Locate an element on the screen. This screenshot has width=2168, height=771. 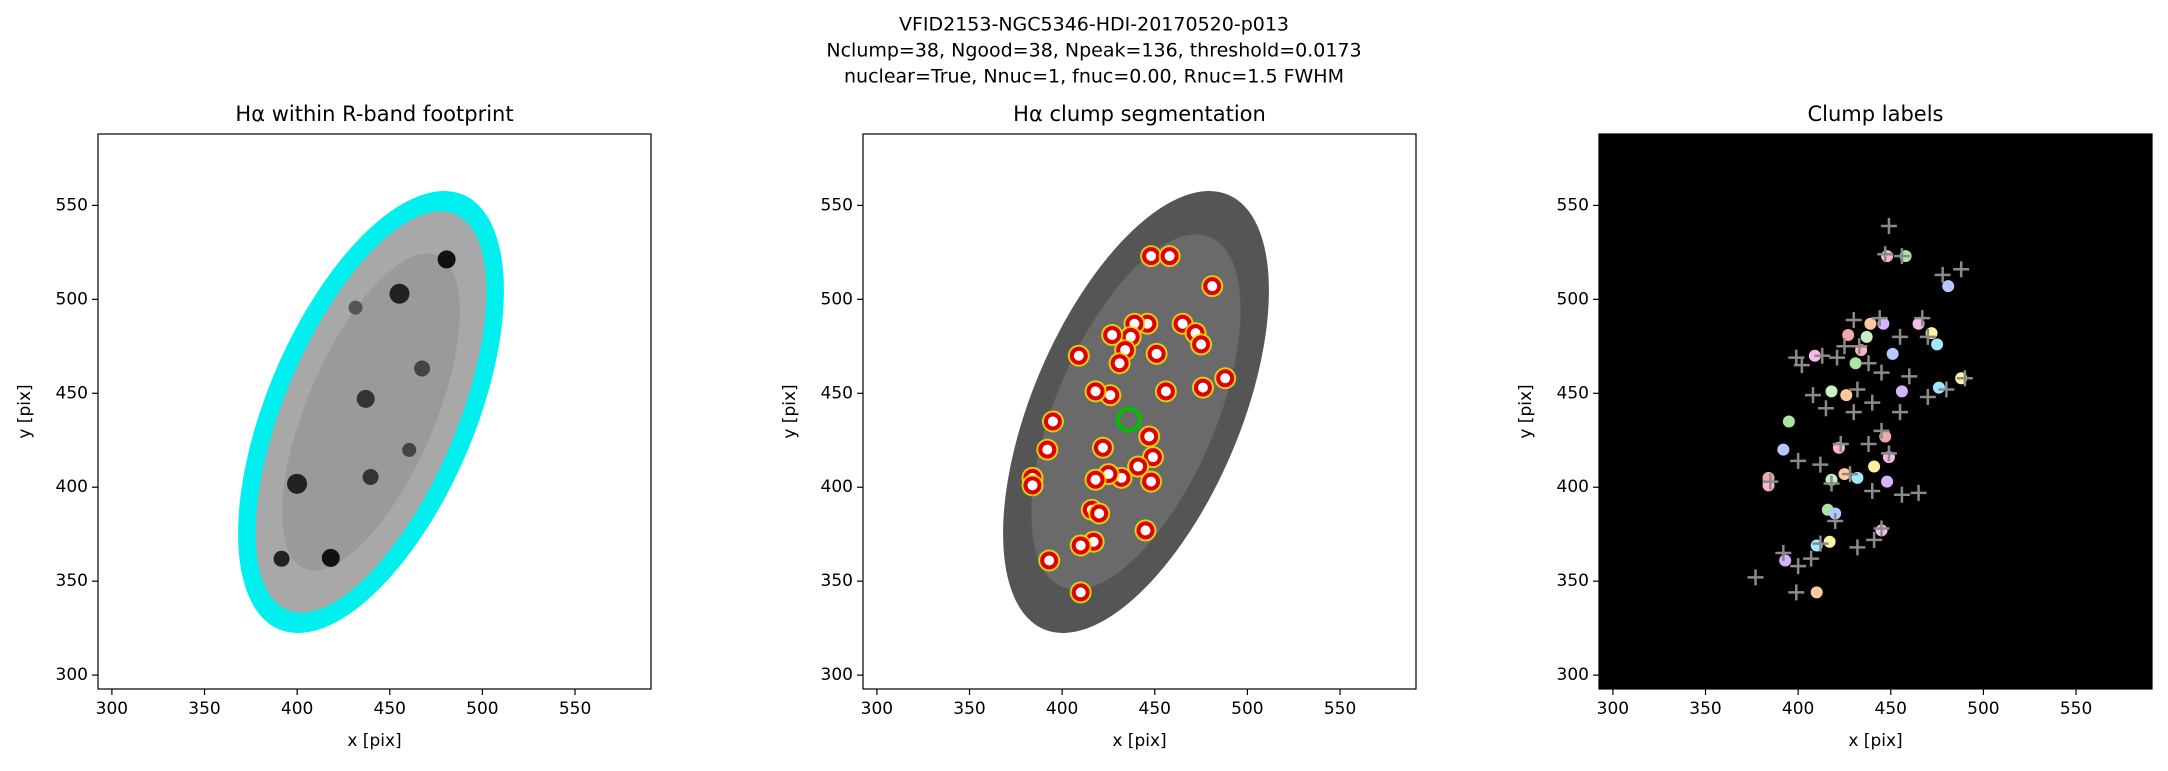
panel-title: Hα within R-band footprint is located at coordinates (374, 114).